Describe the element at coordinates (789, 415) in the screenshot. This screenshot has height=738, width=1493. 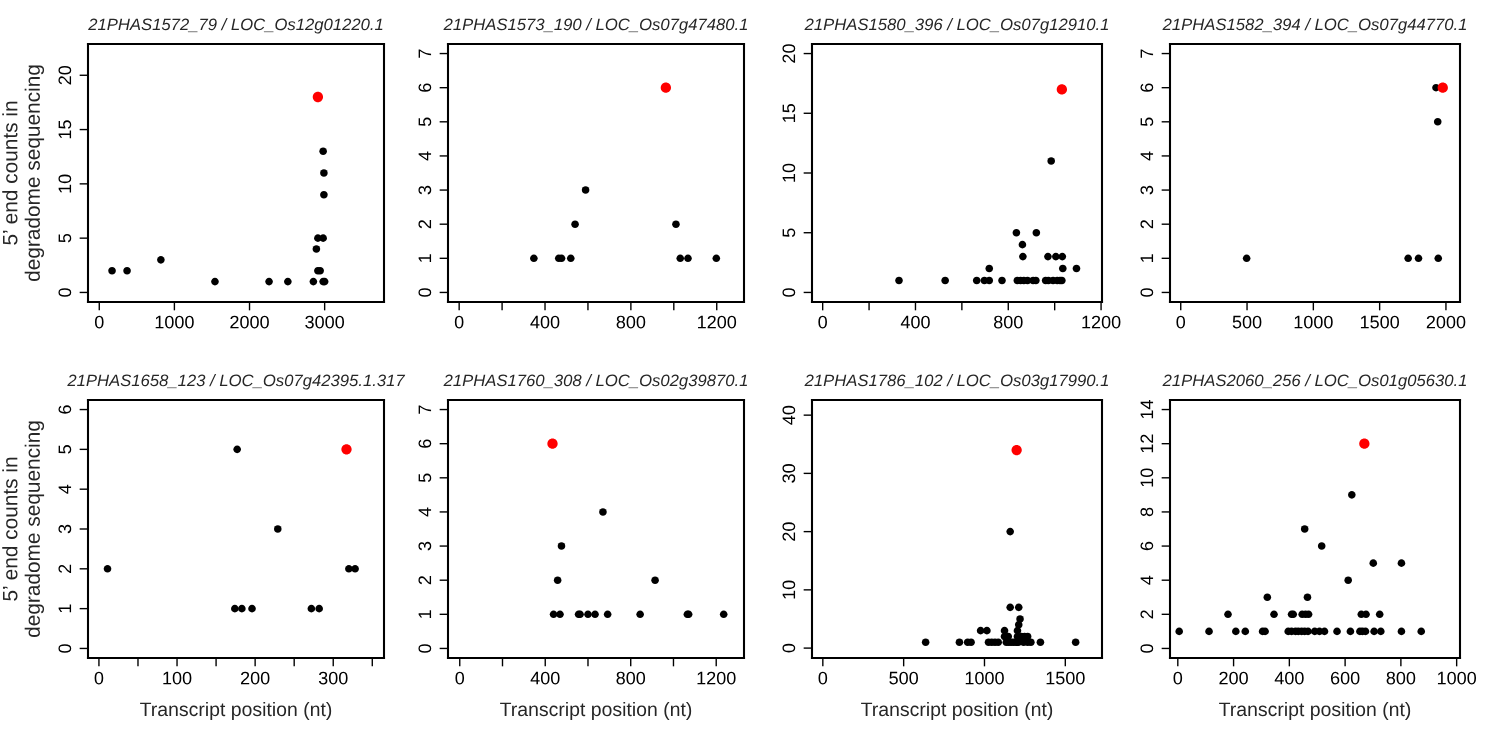
I see `y-tick-label: 40` at that location.